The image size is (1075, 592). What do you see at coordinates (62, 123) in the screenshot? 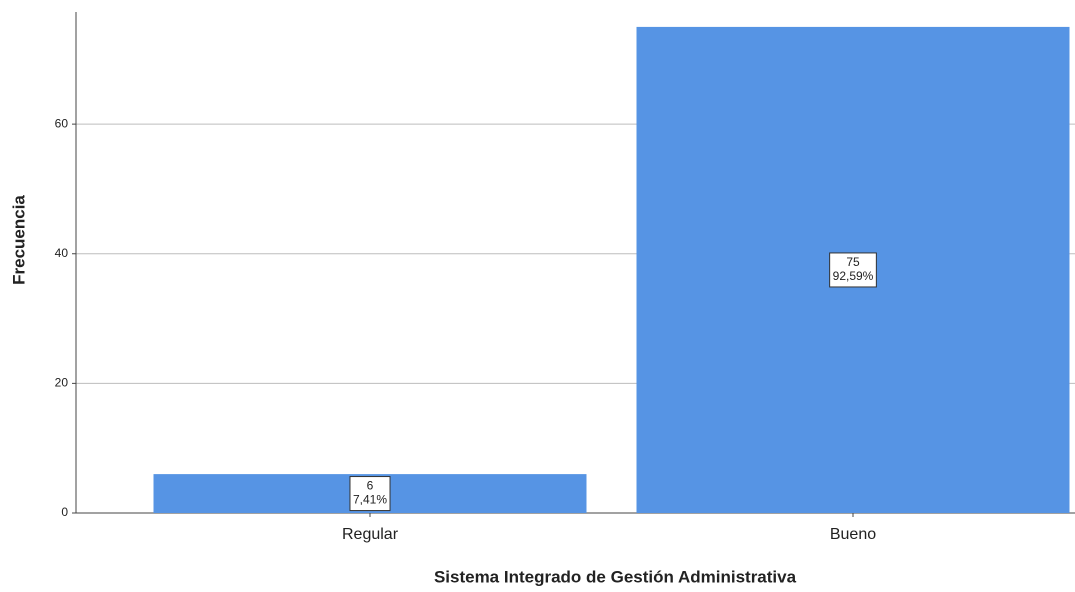
I see `y-tick-label: 60` at bounding box center [62, 123].